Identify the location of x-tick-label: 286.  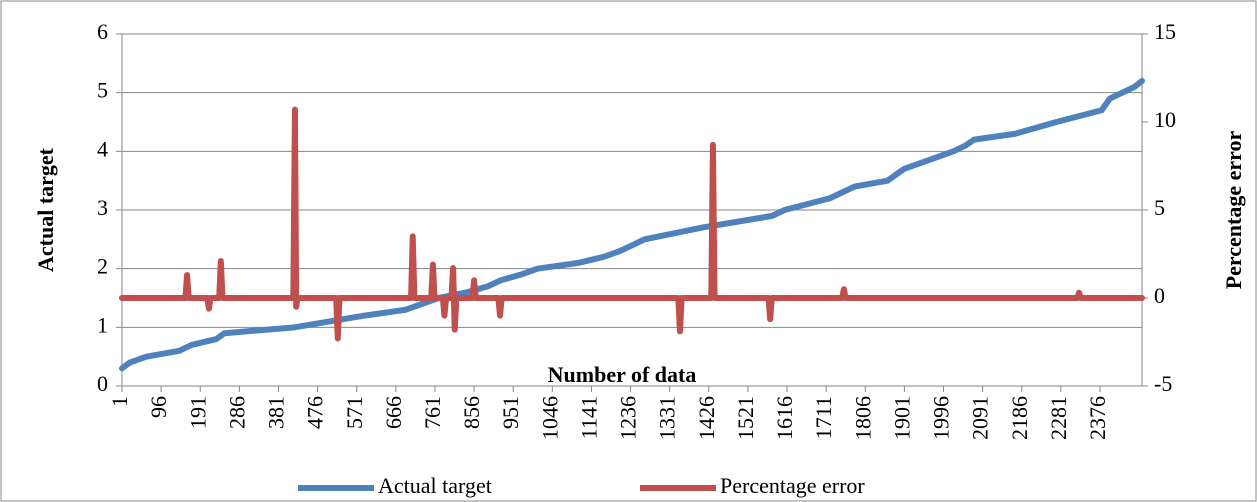
(236, 412).